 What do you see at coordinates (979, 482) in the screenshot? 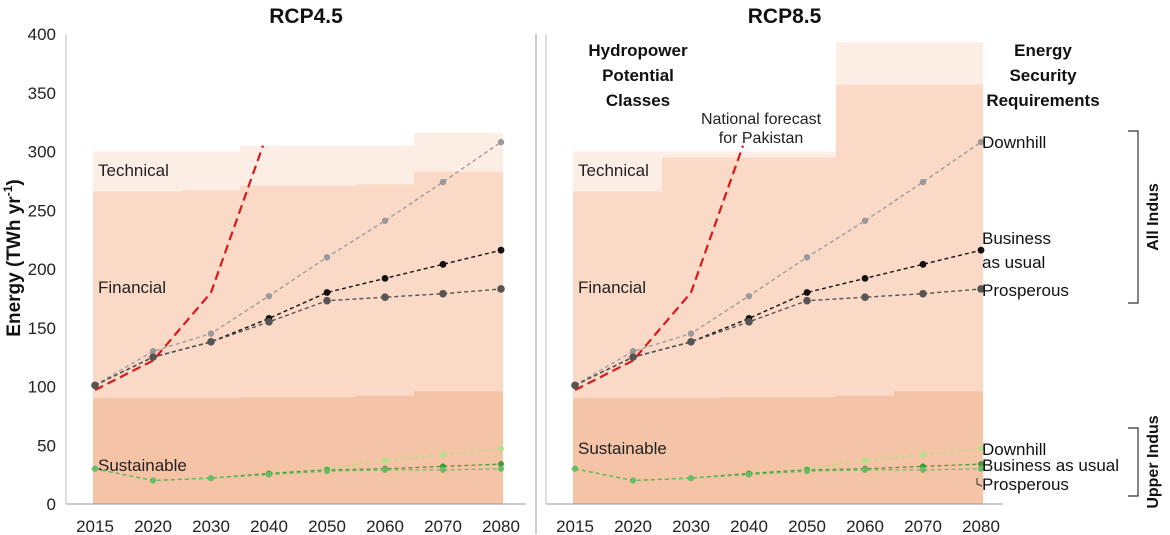
I see `leader-upper-prosperous` at bounding box center [979, 482].